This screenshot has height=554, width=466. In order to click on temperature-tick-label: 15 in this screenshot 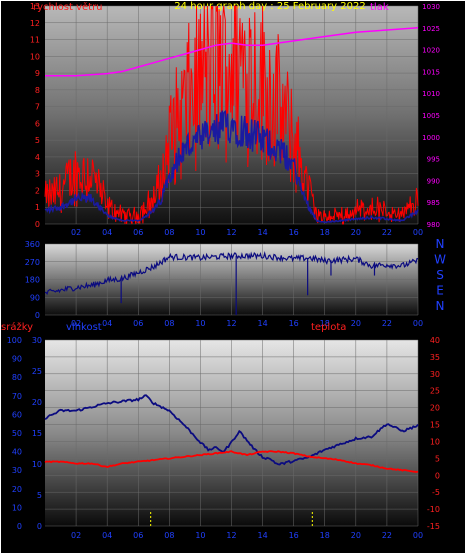, I will do `click(435, 425)`.